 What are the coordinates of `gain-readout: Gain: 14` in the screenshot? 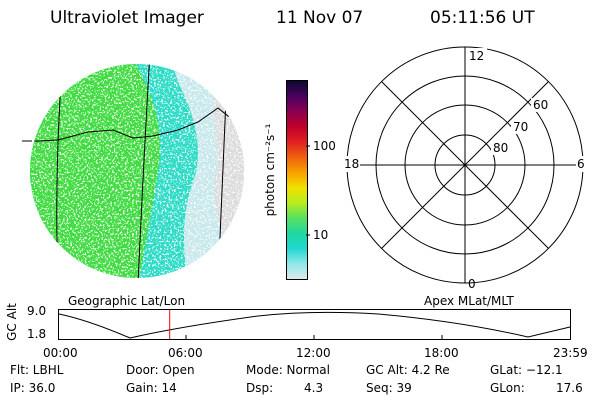 It's located at (151, 388).